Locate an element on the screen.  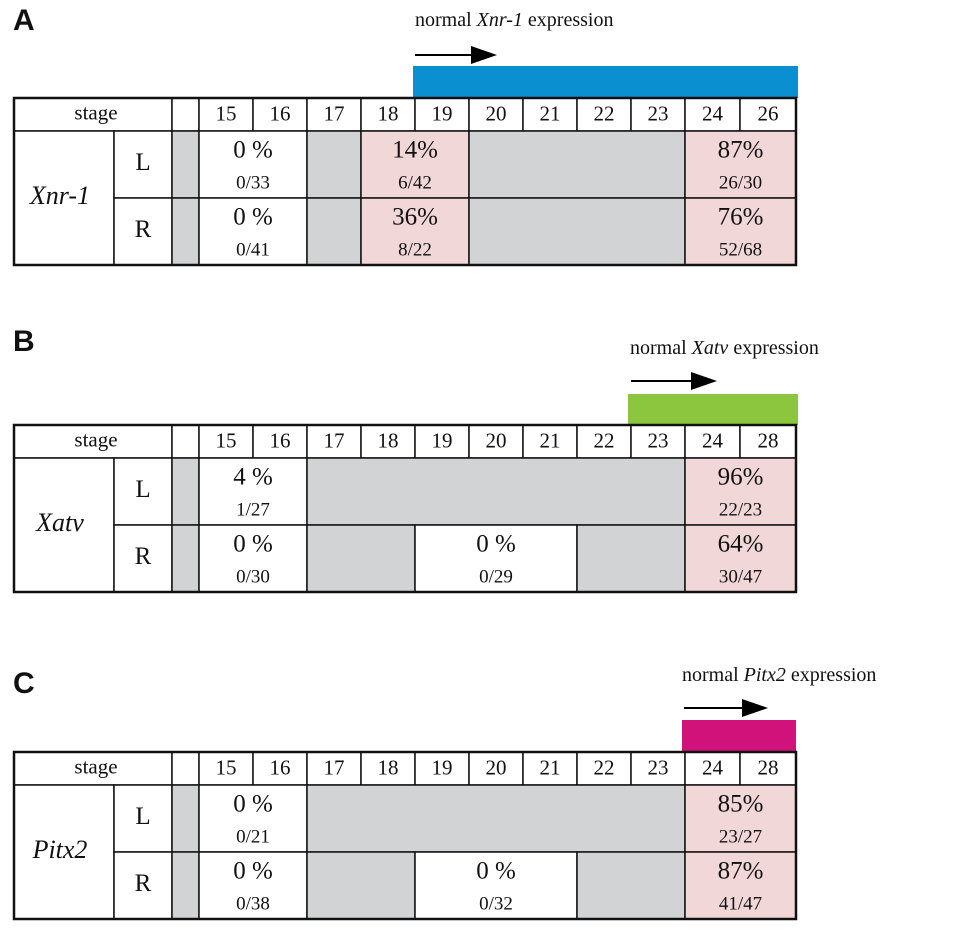
panel-label: A is located at coordinates (24, 20).